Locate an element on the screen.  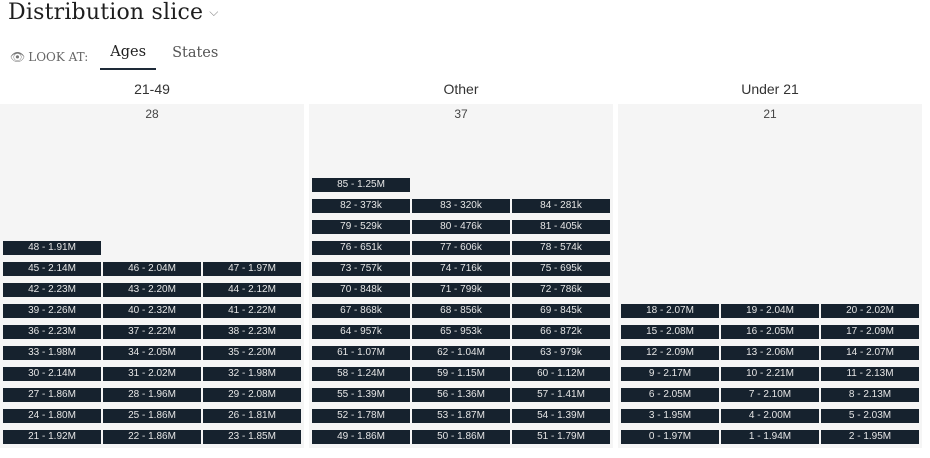
chart-cell: 18 - 2.07M is located at coordinates (670, 311).